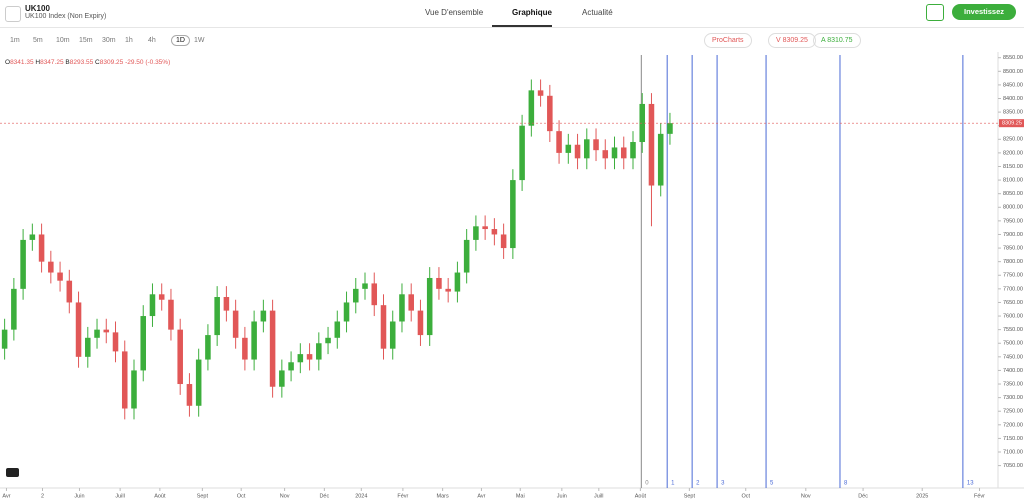 The width and height of the screenshot is (1024, 502). Describe the element at coordinates (1013, 317) in the screenshot. I see `y-tick-label: 7600.00` at that location.